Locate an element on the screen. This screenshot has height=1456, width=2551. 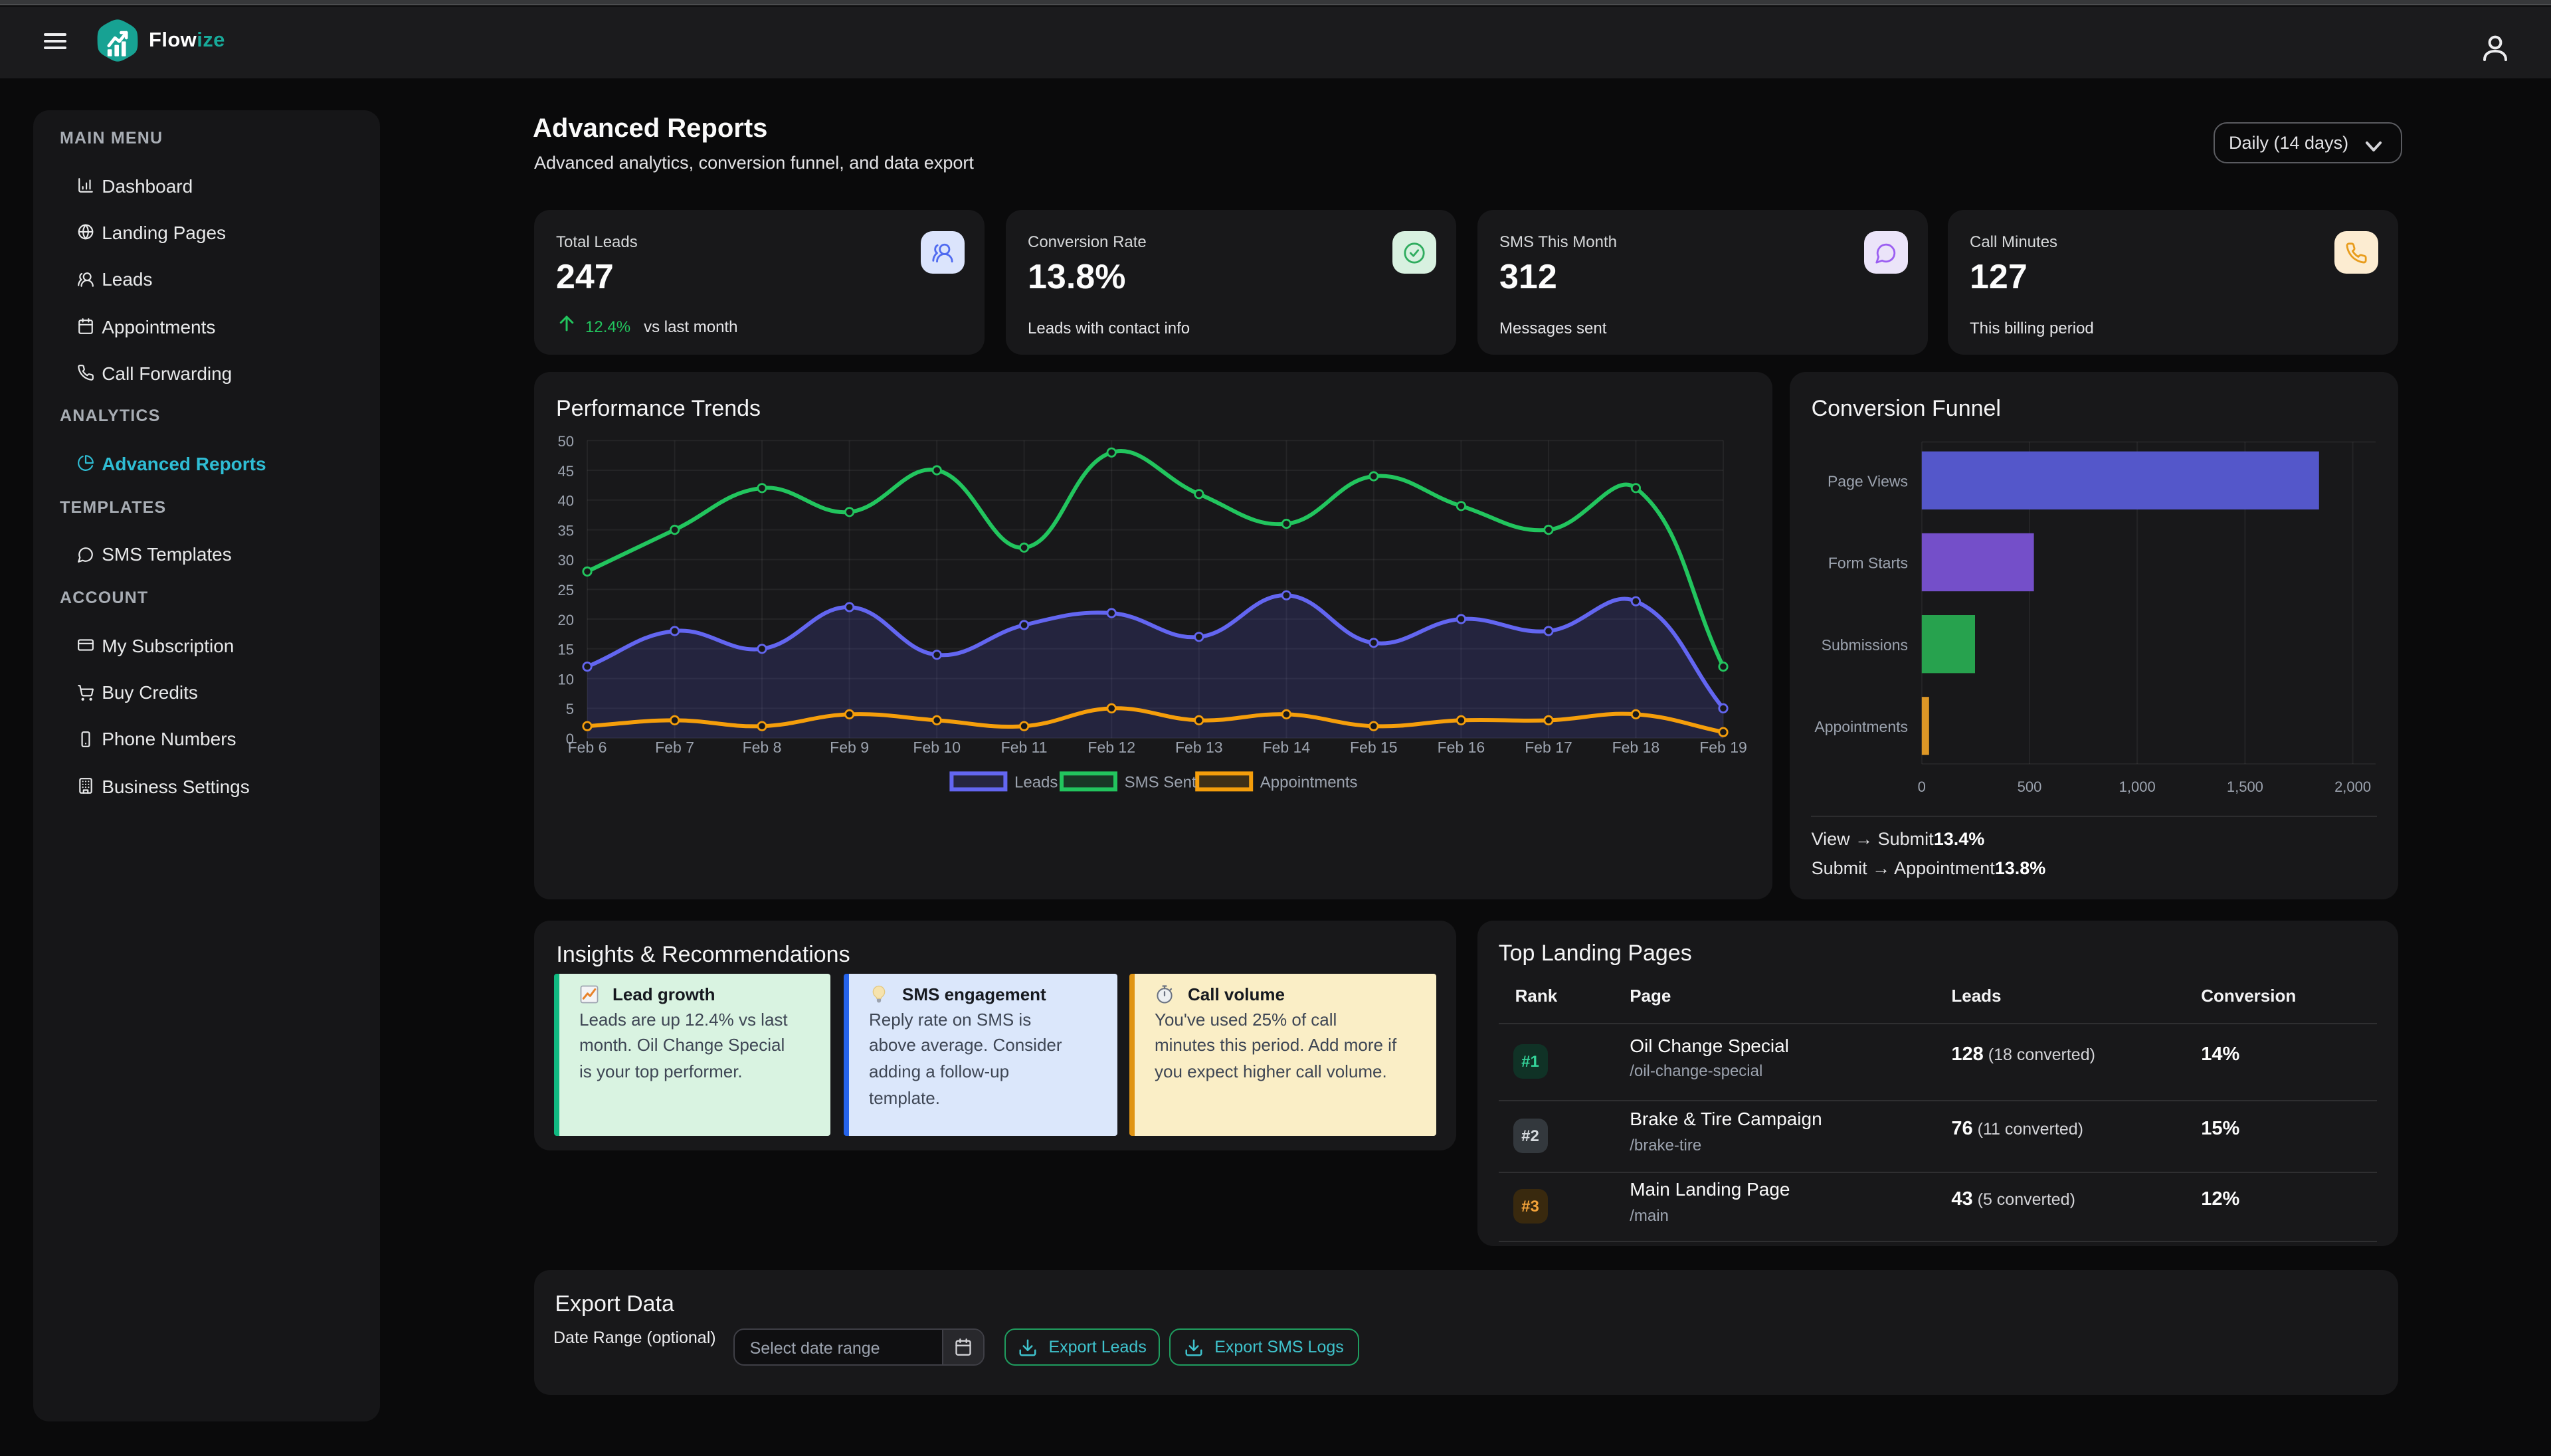
svg-text: 1,500 is located at coordinates (2245, 786).